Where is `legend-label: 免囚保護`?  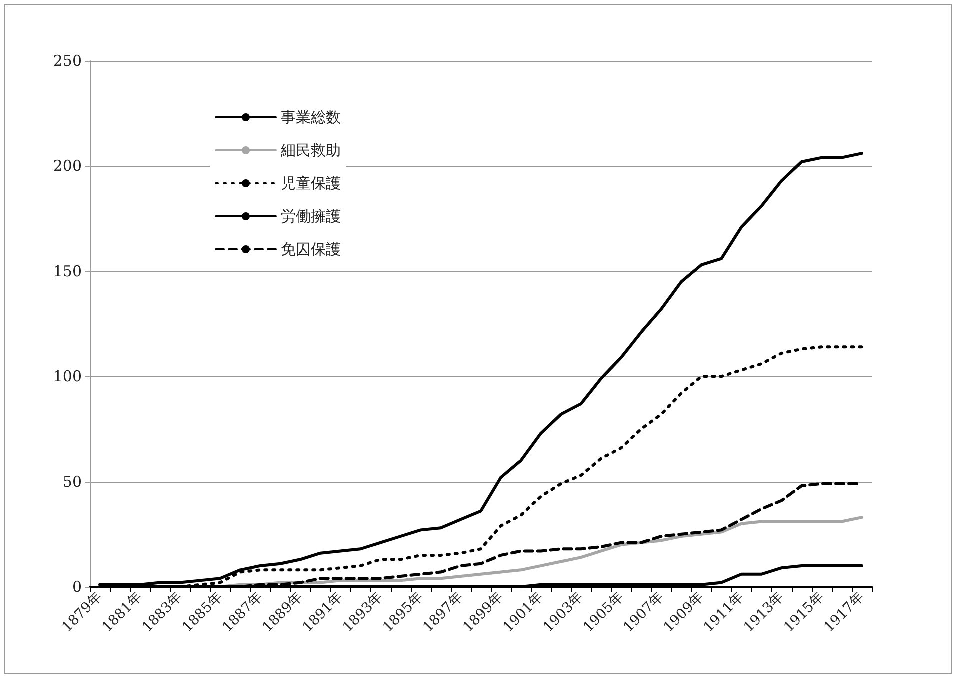 legend-label: 免囚保護 is located at coordinates (311, 249).